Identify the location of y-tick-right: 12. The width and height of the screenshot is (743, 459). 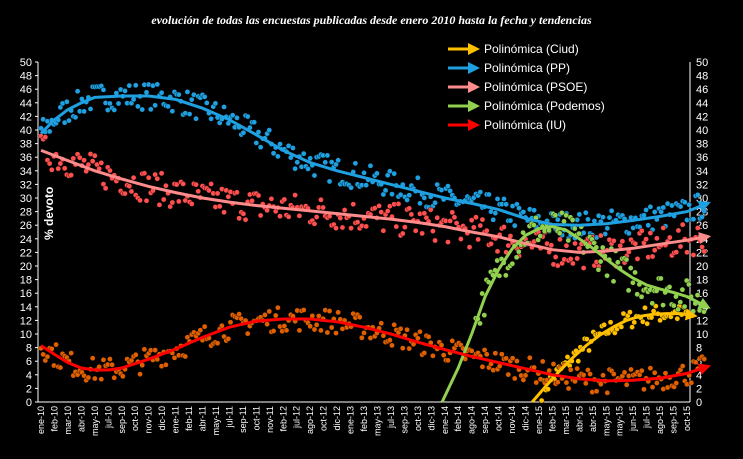
(702, 321).